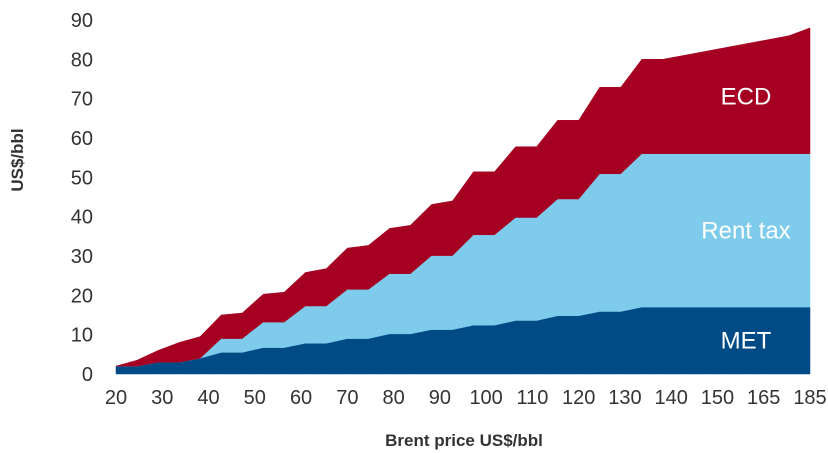 The width and height of the screenshot is (828, 453). Describe the element at coordinates (763, 398) in the screenshot. I see `x-tick-label: 165` at that location.